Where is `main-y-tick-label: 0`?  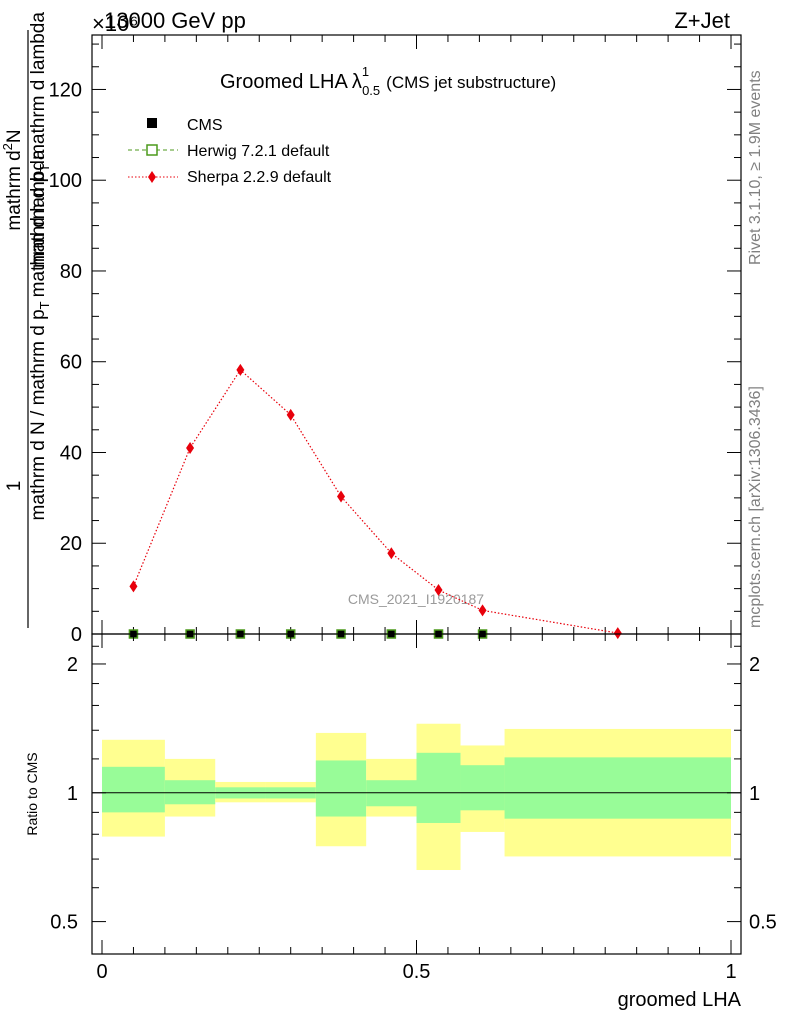
main-y-tick-label: 0 is located at coordinates (76, 635).